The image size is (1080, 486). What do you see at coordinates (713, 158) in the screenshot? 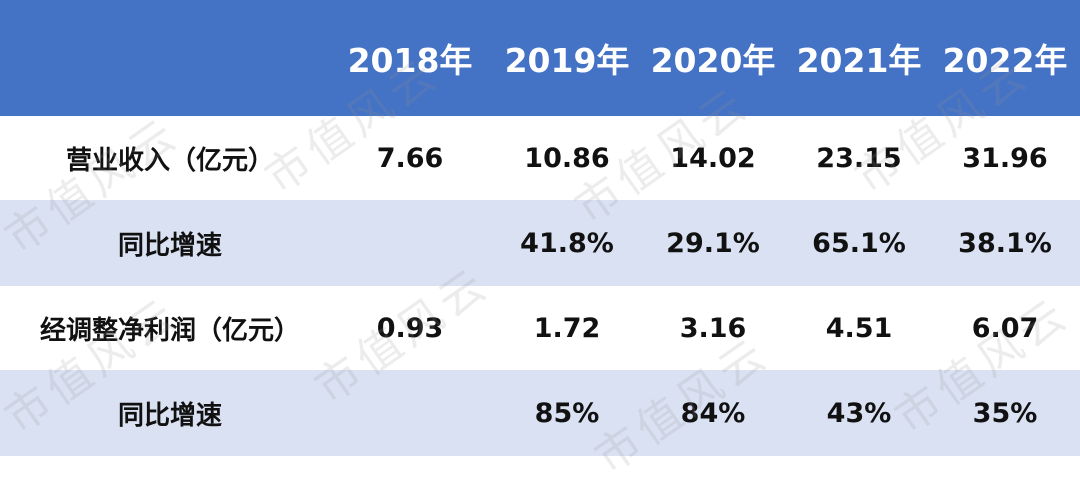
I see `table-cell: 14.02` at bounding box center [713, 158].